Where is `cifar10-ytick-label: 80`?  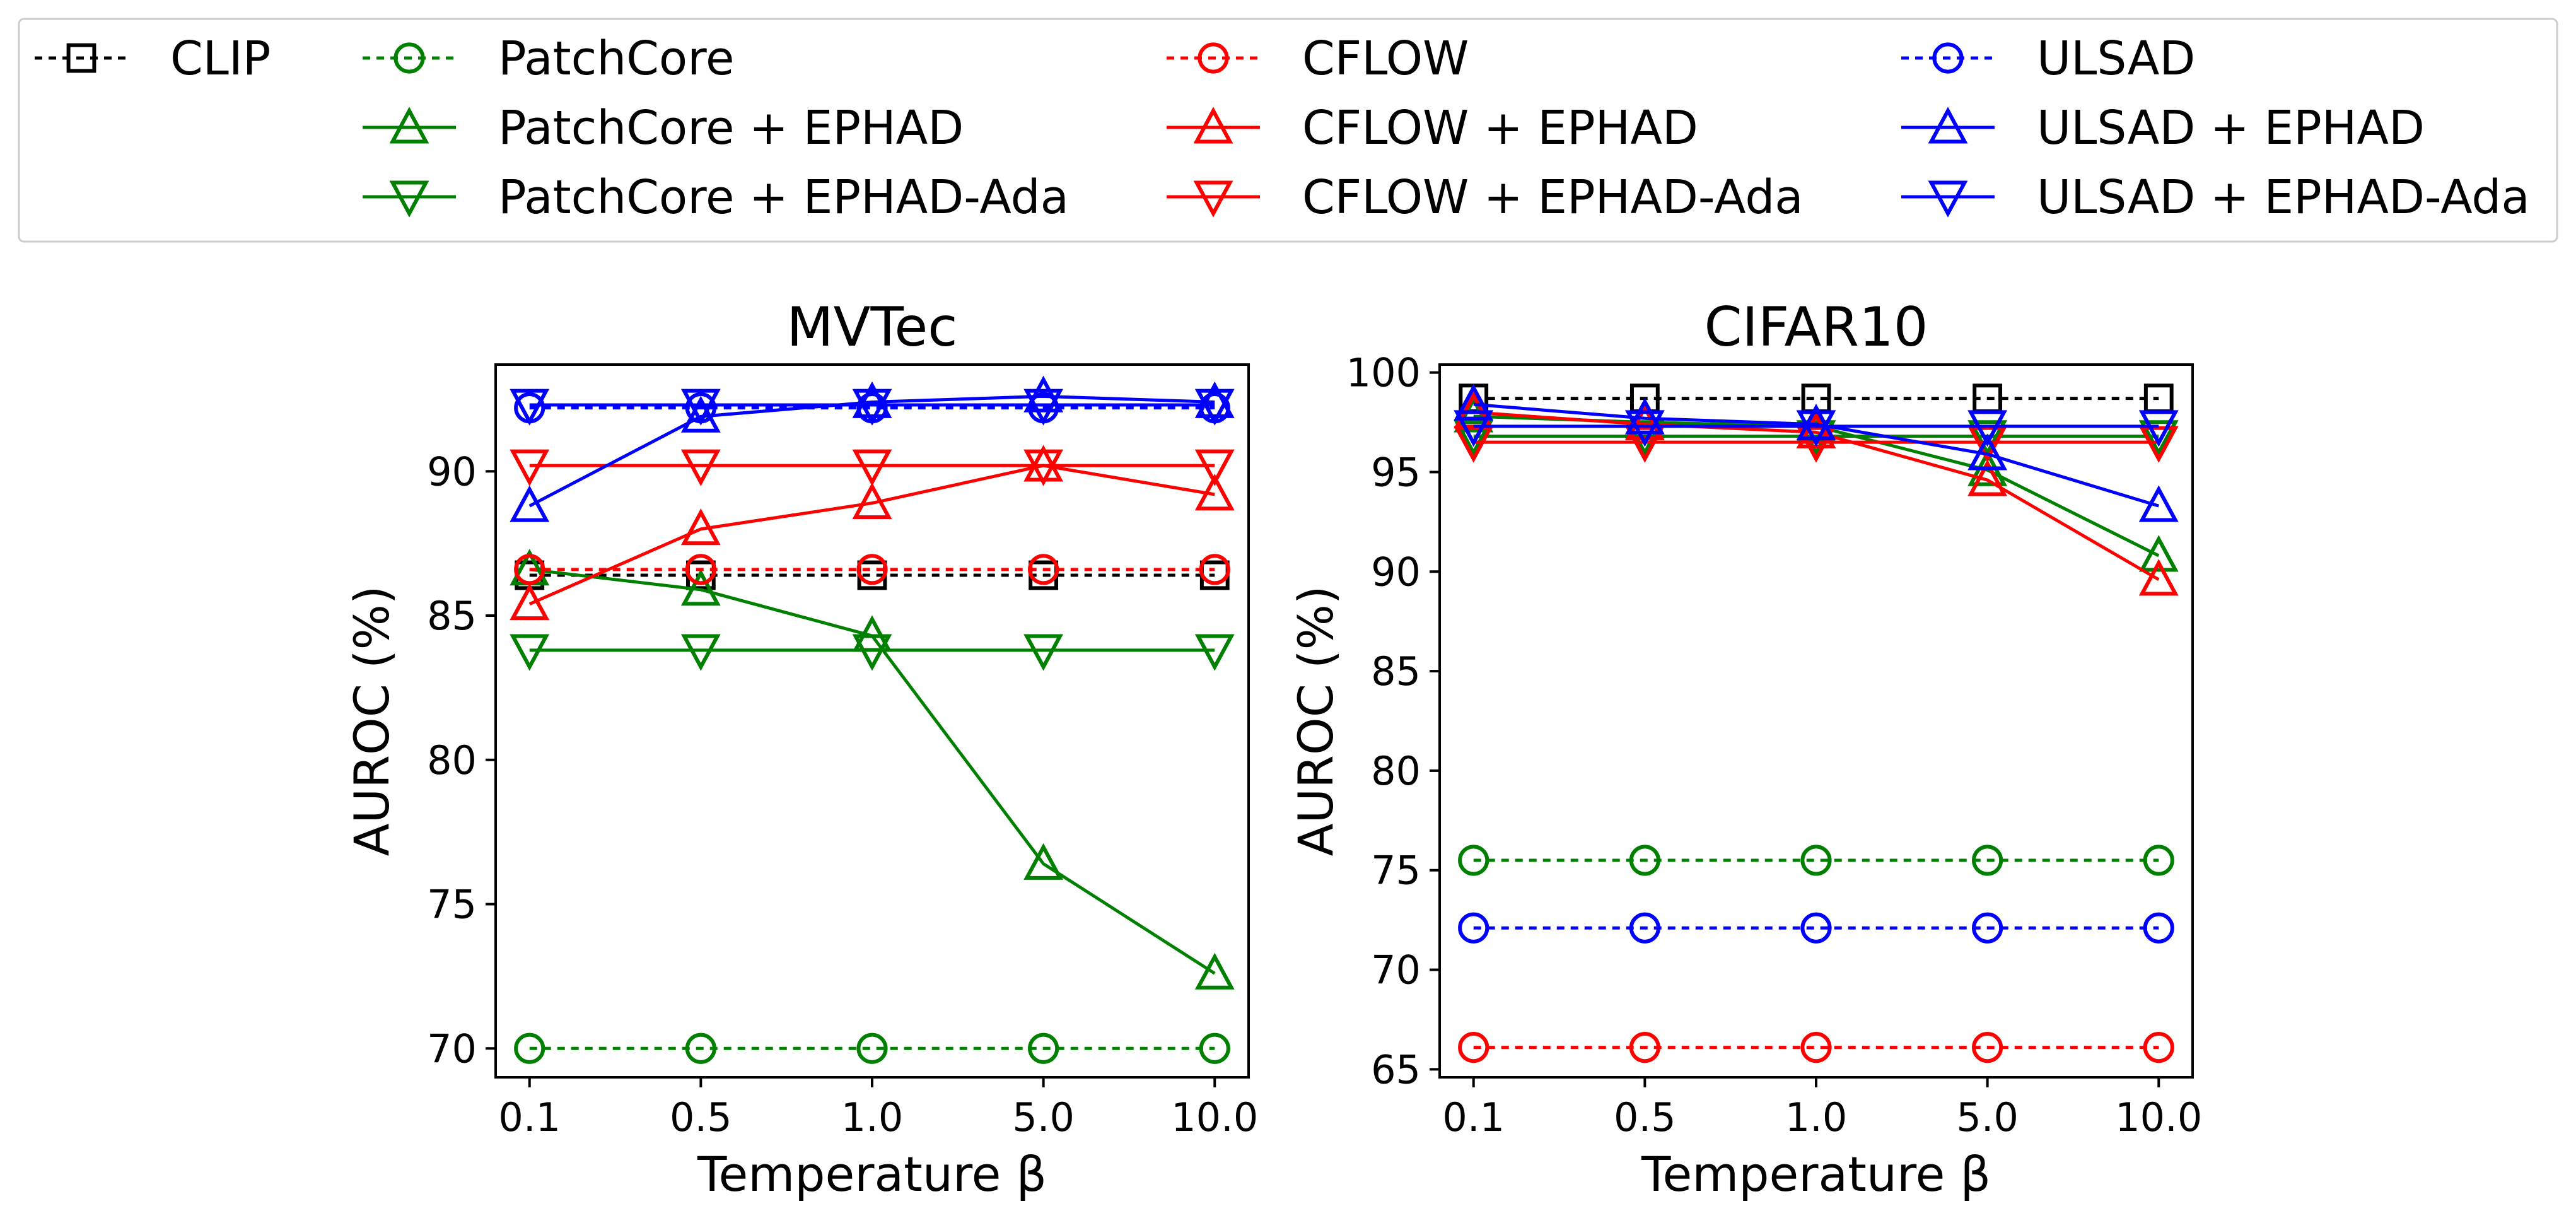
cifar10-ytick-label: 80 is located at coordinates (1396, 771).